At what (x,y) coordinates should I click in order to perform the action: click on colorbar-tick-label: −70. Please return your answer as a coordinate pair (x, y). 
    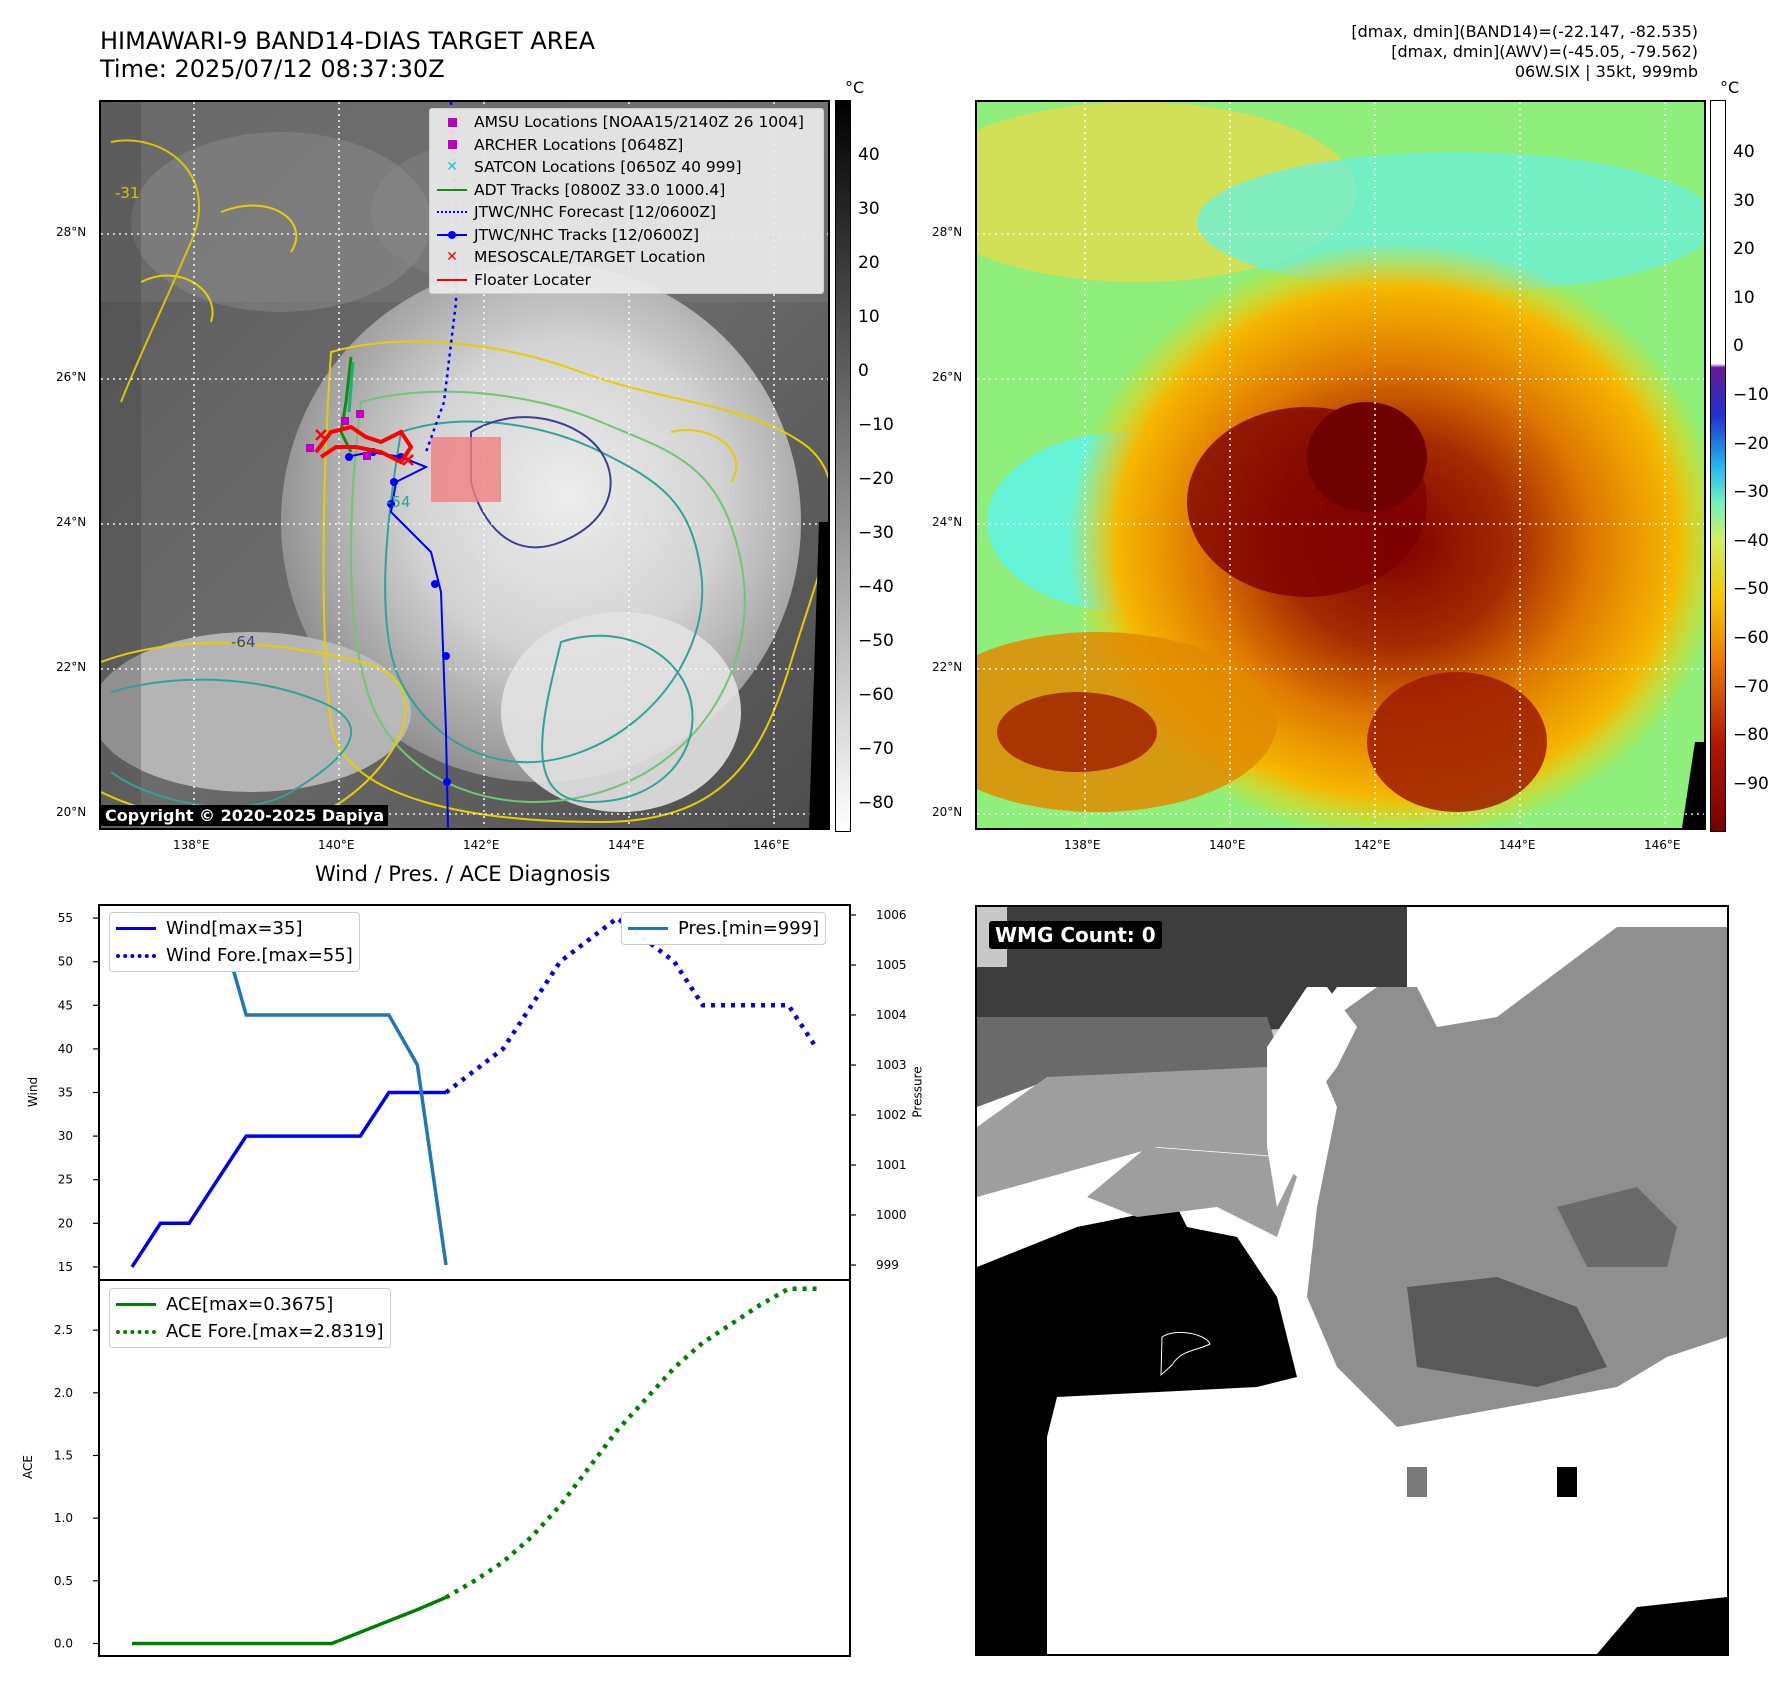
    Looking at the image, I should click on (1751, 686).